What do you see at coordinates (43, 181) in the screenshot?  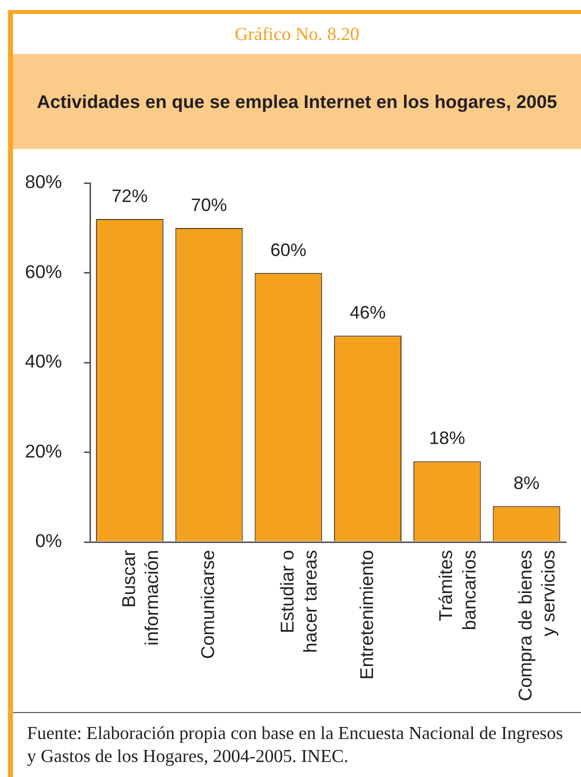 I see `y-tick-label: 80%` at bounding box center [43, 181].